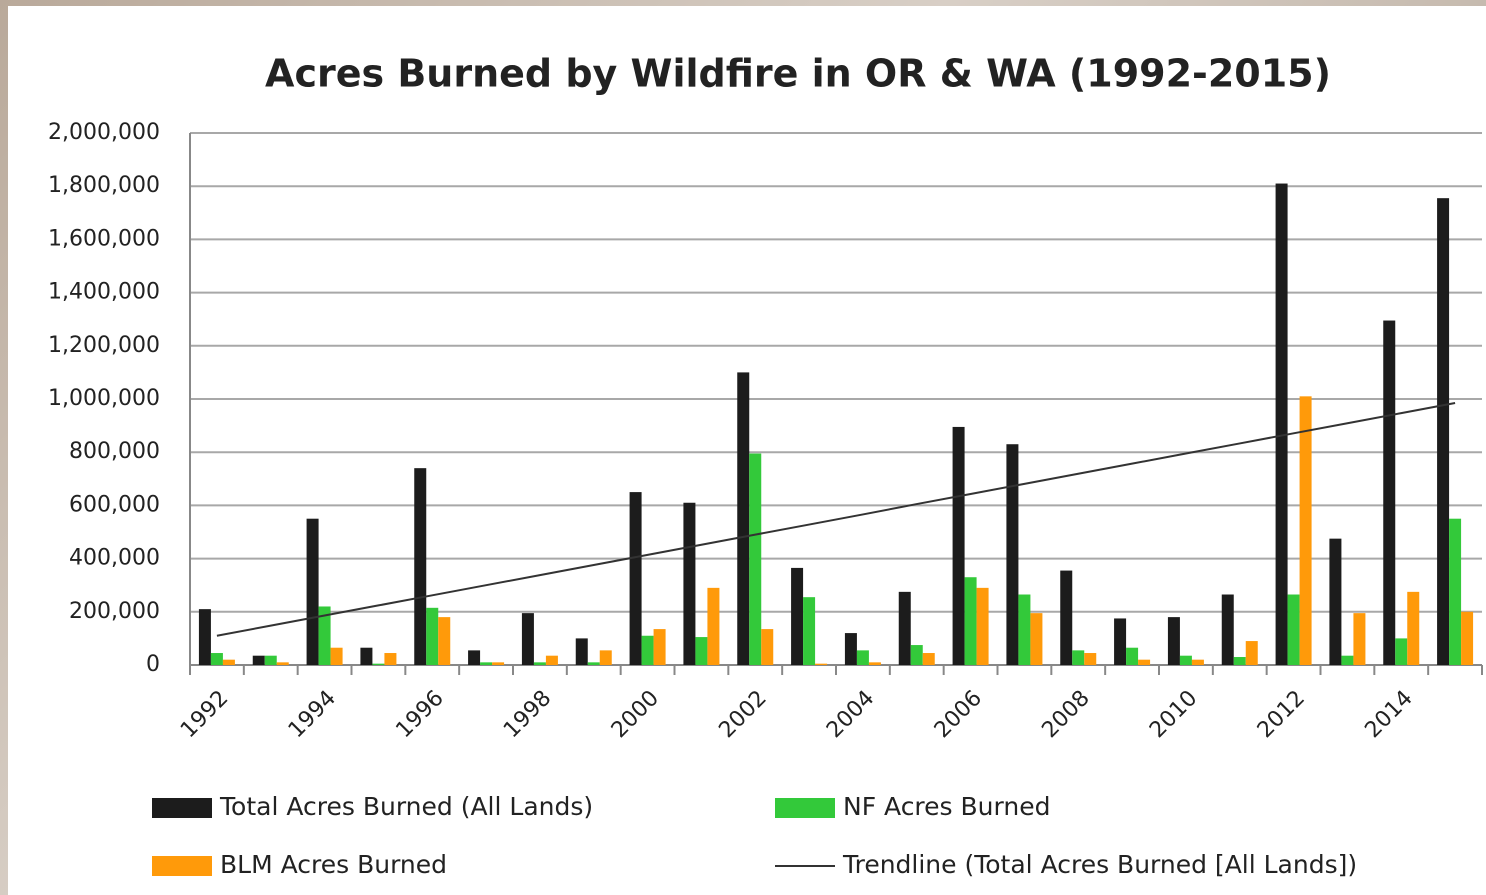 The width and height of the screenshot is (1486, 895). What do you see at coordinates (946, 806) in the screenshot?
I see `legend-label: NF Acres Burned` at bounding box center [946, 806].